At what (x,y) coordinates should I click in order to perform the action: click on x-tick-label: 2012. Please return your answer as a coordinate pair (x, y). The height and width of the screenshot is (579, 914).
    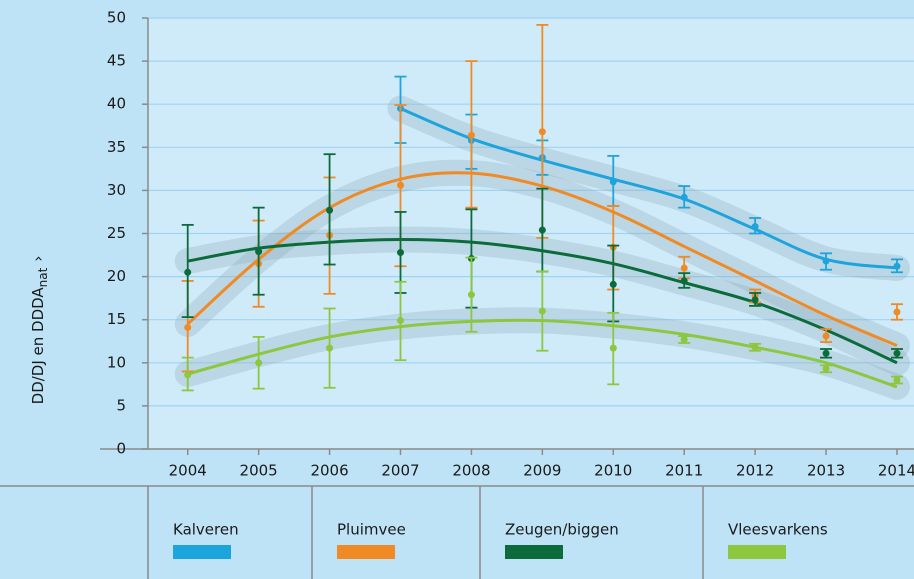
    Looking at the image, I should click on (755, 471).